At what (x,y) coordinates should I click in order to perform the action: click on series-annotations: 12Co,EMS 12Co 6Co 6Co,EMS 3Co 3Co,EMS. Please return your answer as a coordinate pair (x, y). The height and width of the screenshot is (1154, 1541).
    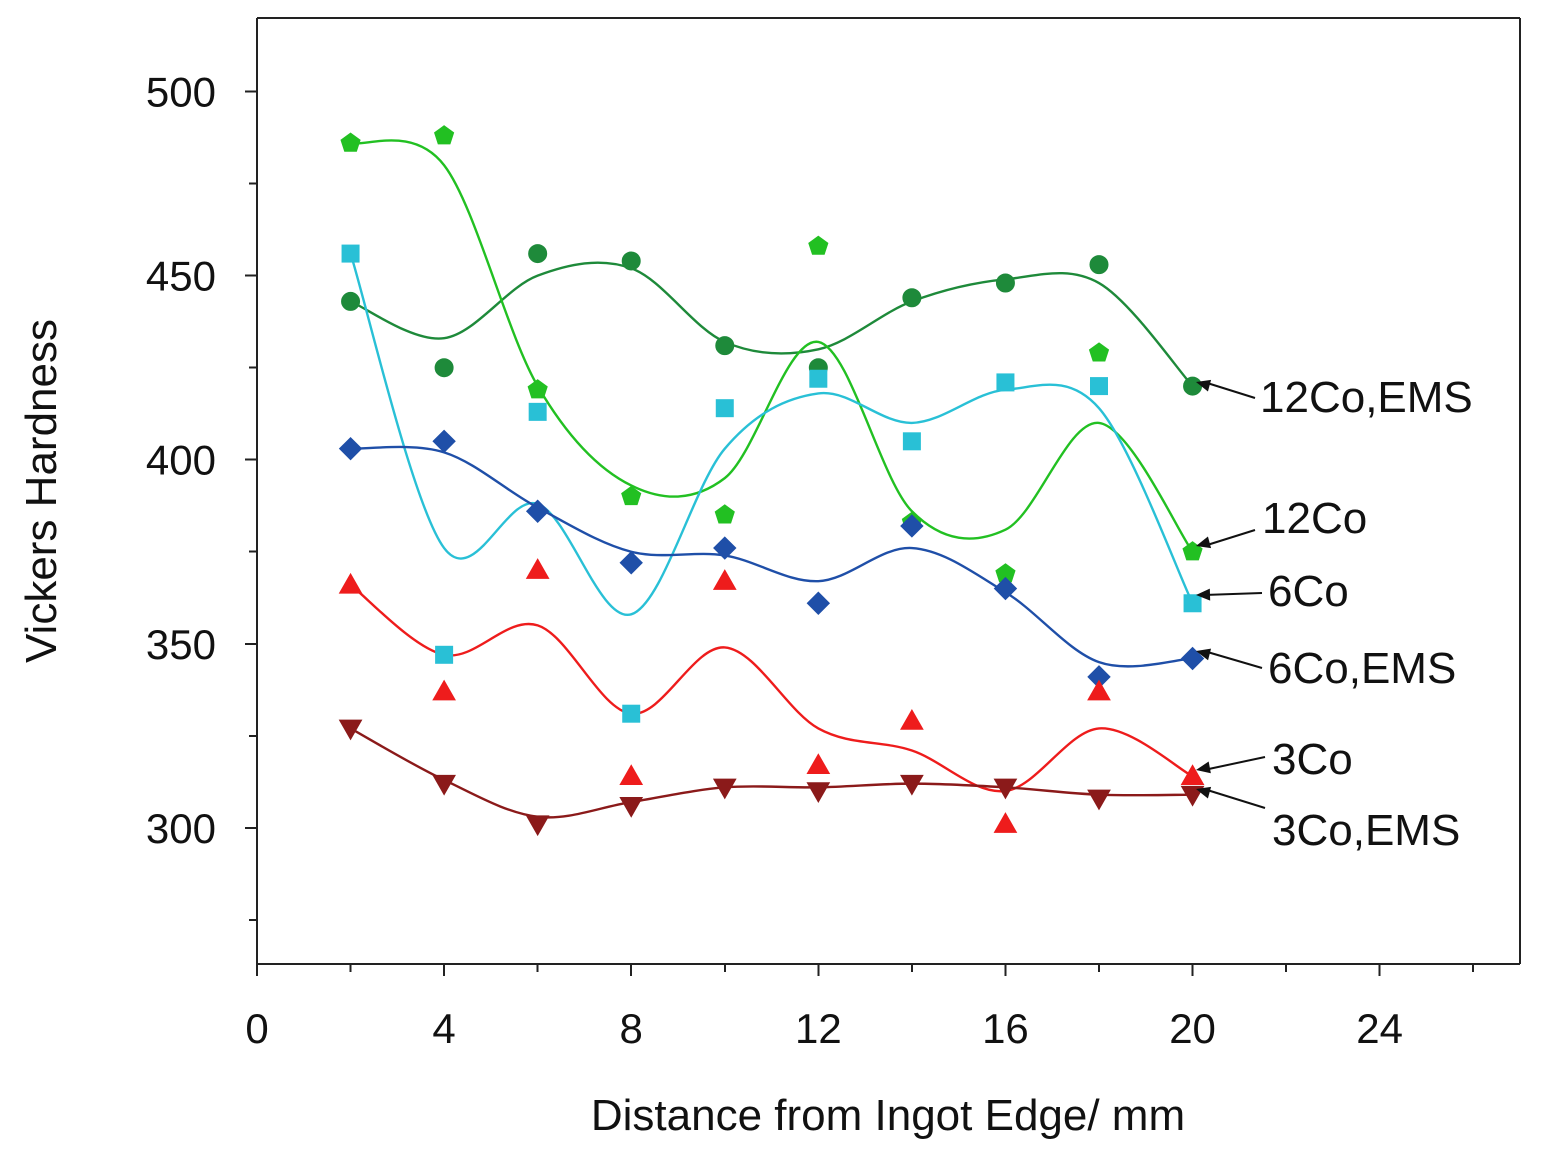
    Looking at the image, I should click on (1334, 614).